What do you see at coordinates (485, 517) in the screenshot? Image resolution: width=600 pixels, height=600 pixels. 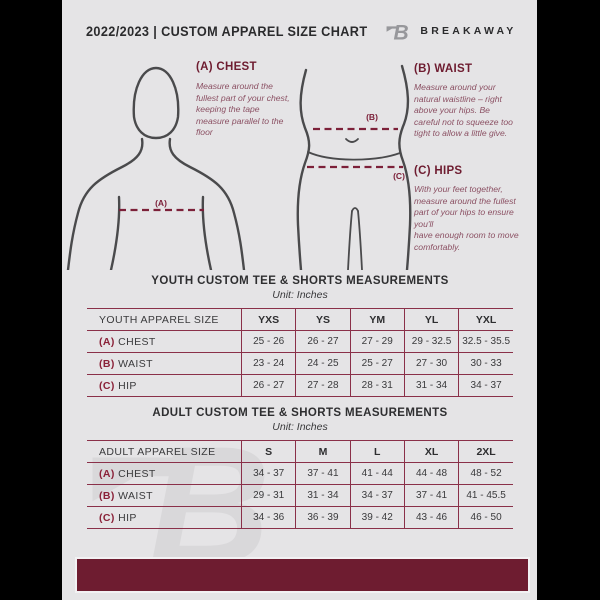 I see `cell-value: 46 - 50` at bounding box center [485, 517].